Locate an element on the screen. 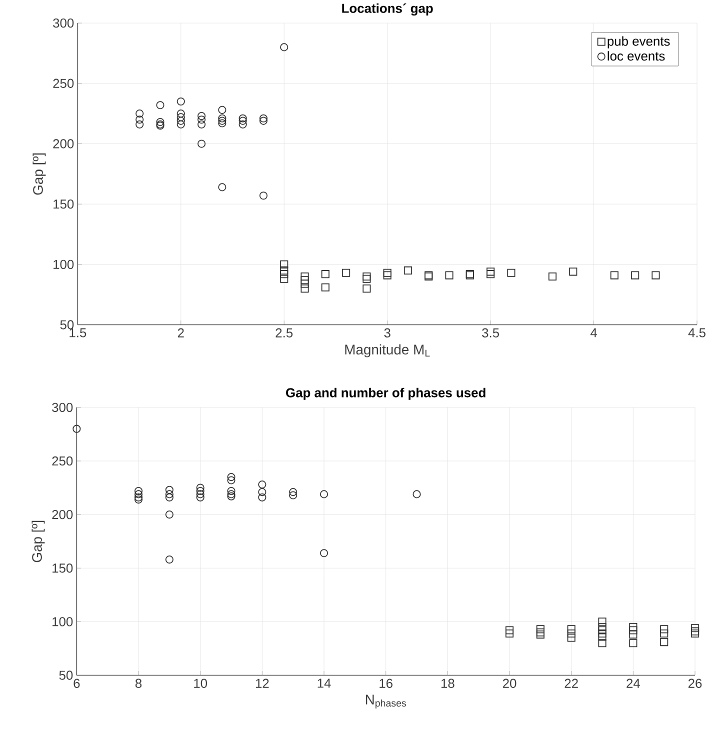  x-tick-label: 20 is located at coordinates (509, 683).